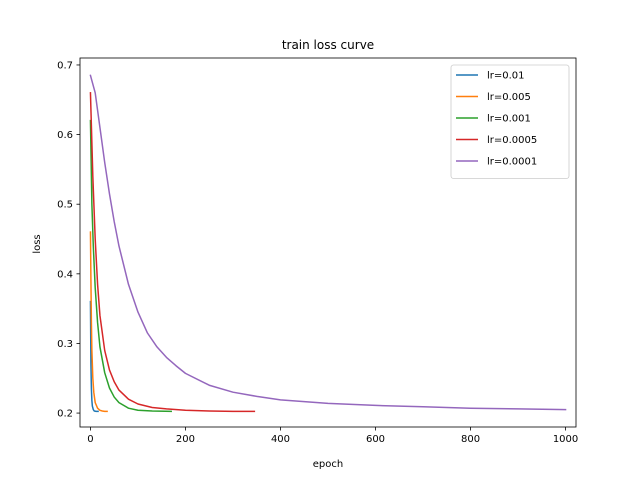 The height and width of the screenshot is (480, 640). What do you see at coordinates (90, 439) in the screenshot?
I see `x-tick-label: 0` at bounding box center [90, 439].